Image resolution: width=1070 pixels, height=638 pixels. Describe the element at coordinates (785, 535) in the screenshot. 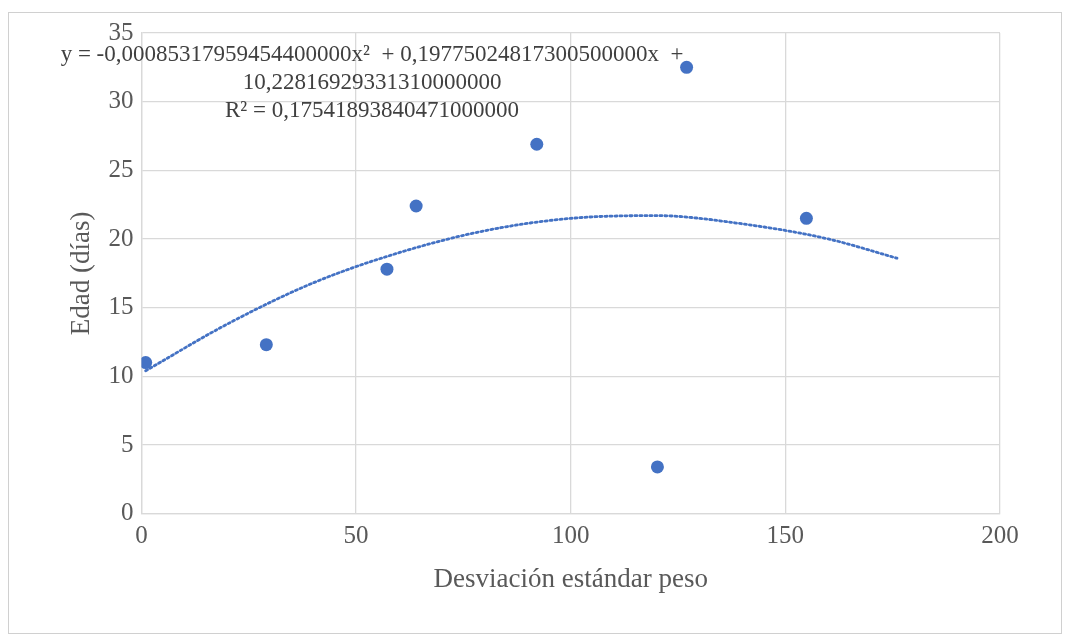

I see `x-tick-label: 150` at that location.